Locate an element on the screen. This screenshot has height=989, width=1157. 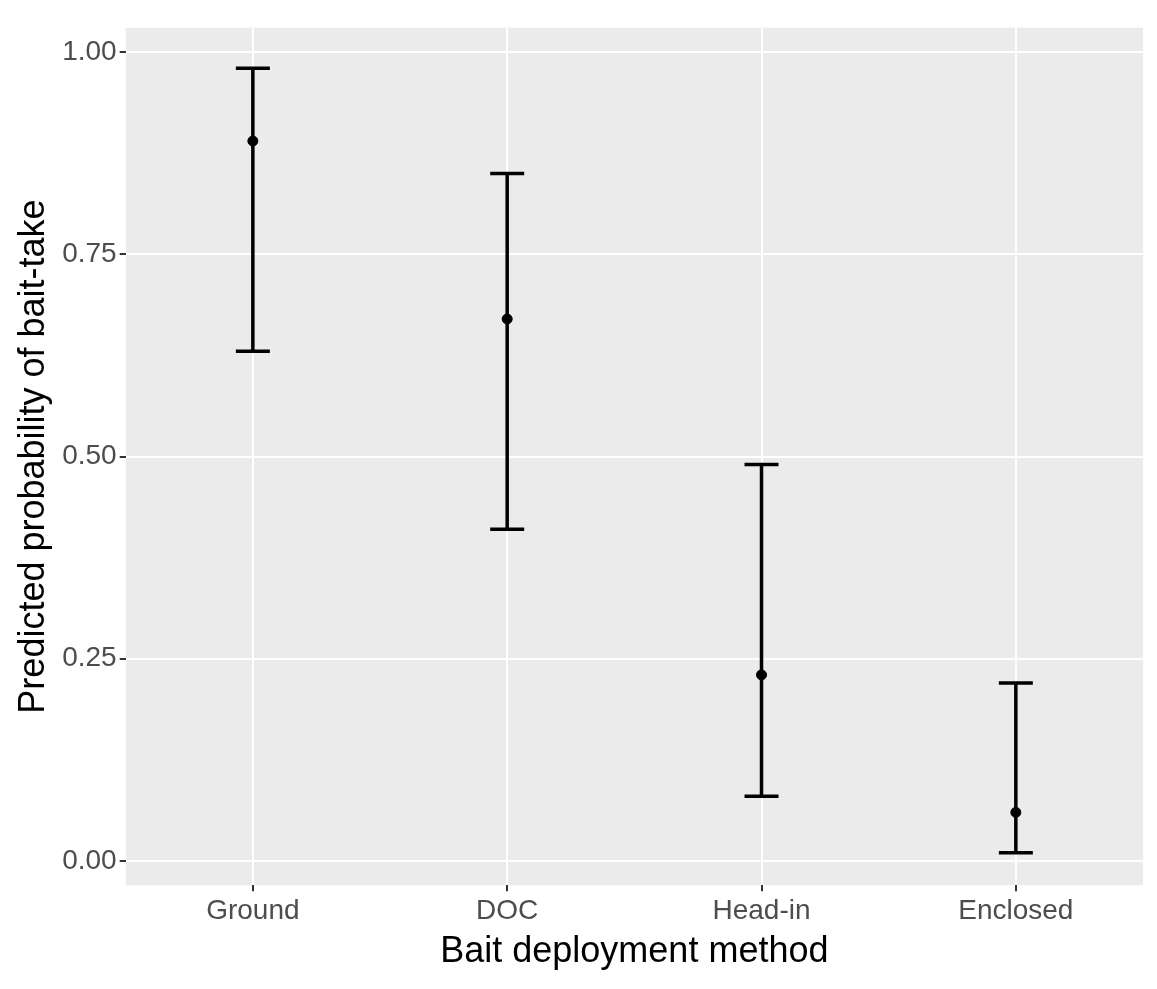
x-tick-label: Head-in is located at coordinates (761, 909).